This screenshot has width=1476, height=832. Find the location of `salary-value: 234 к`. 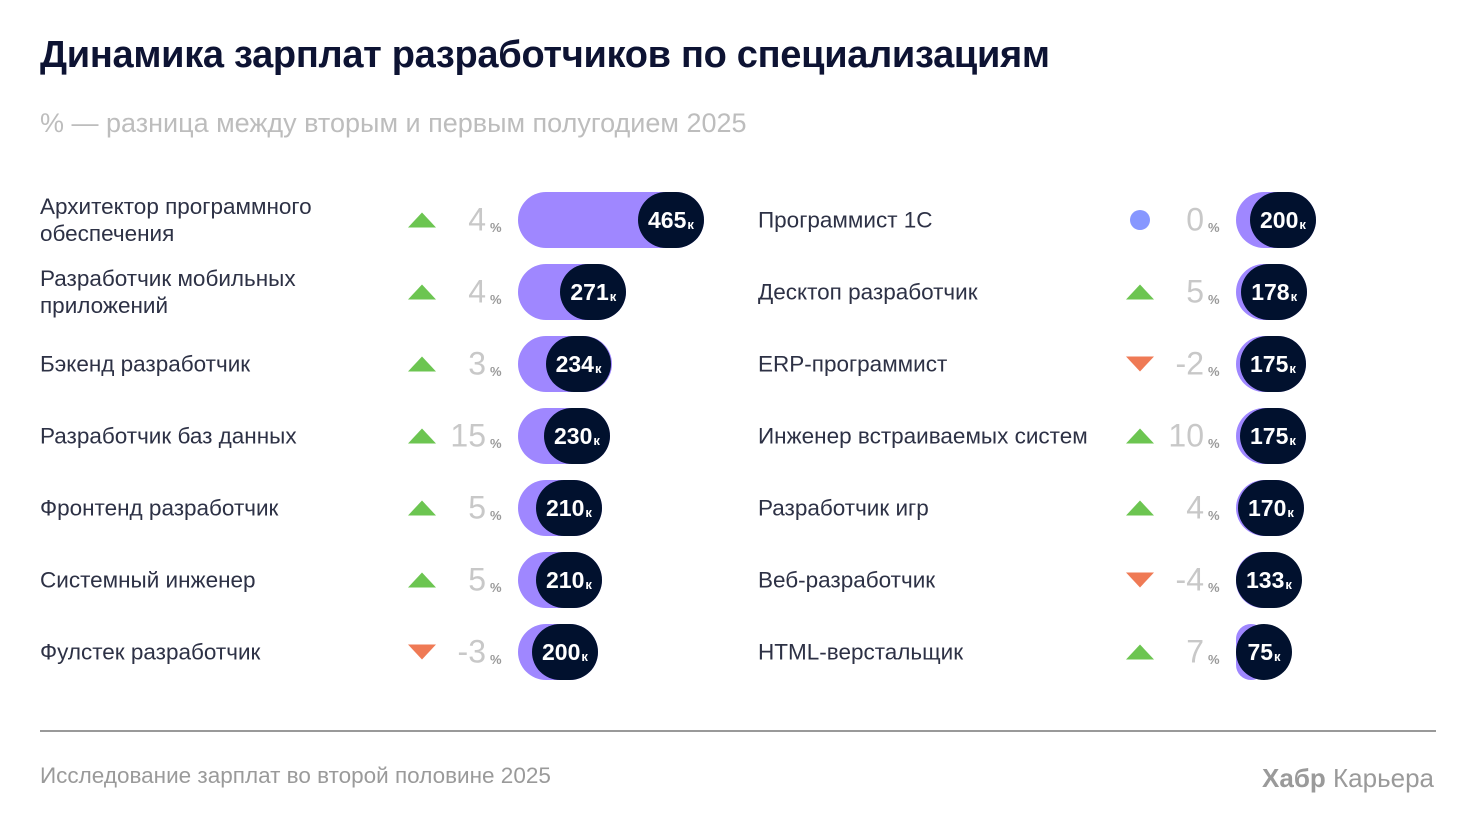

salary-value: 234 к is located at coordinates (578, 364).